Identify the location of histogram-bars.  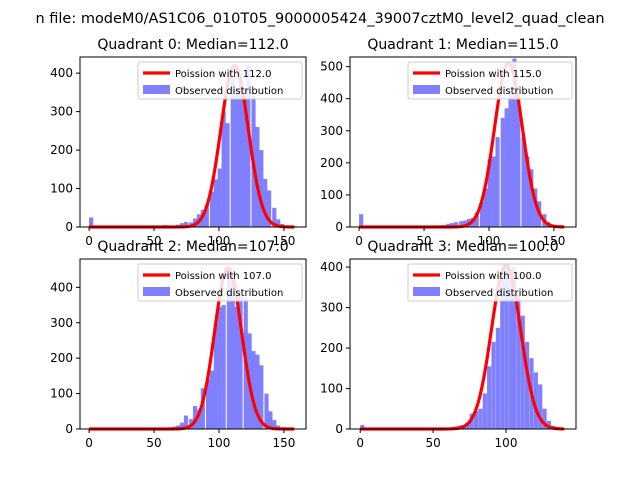
(222, 347).